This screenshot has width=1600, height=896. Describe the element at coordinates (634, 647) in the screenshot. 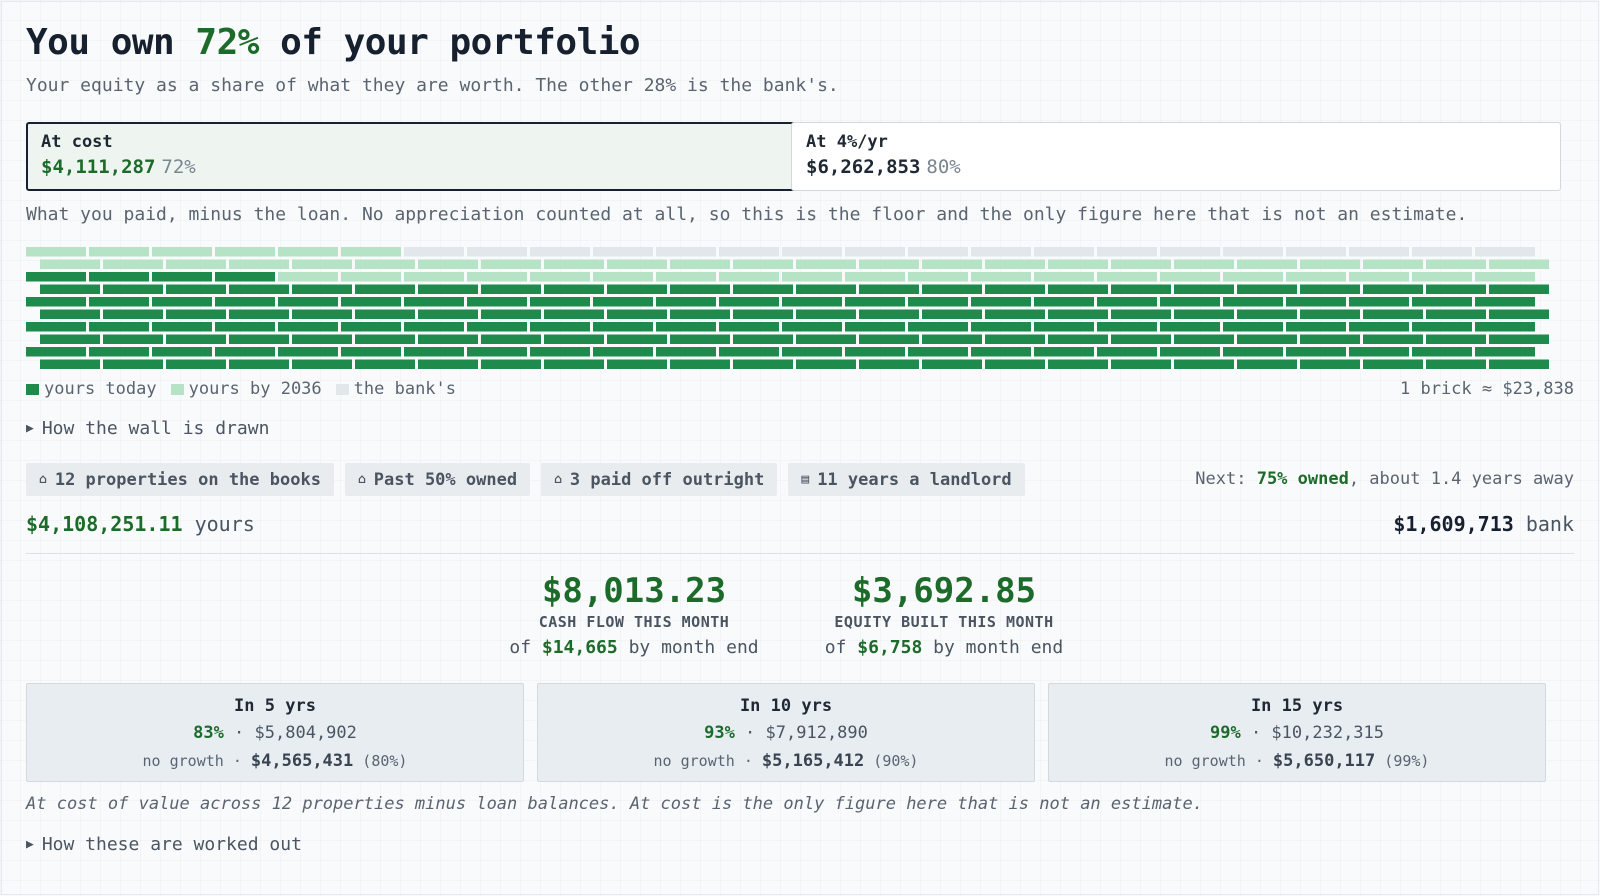

I see `metric-target: of $14,665 by month end` at that location.